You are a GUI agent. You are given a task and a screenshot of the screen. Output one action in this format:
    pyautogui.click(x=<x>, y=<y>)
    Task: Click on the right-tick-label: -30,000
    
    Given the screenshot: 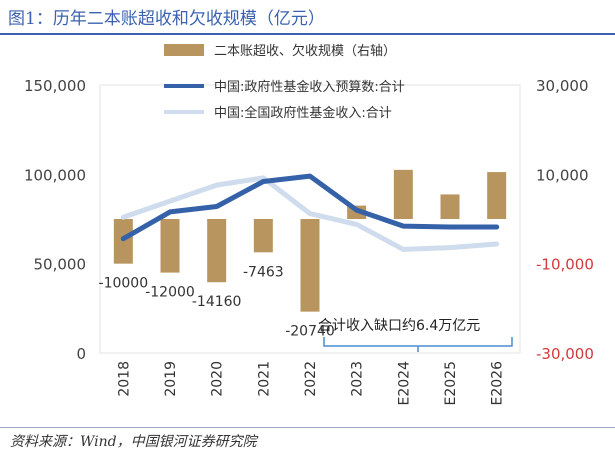 What is the action you would take?
    pyautogui.click(x=565, y=354)
    